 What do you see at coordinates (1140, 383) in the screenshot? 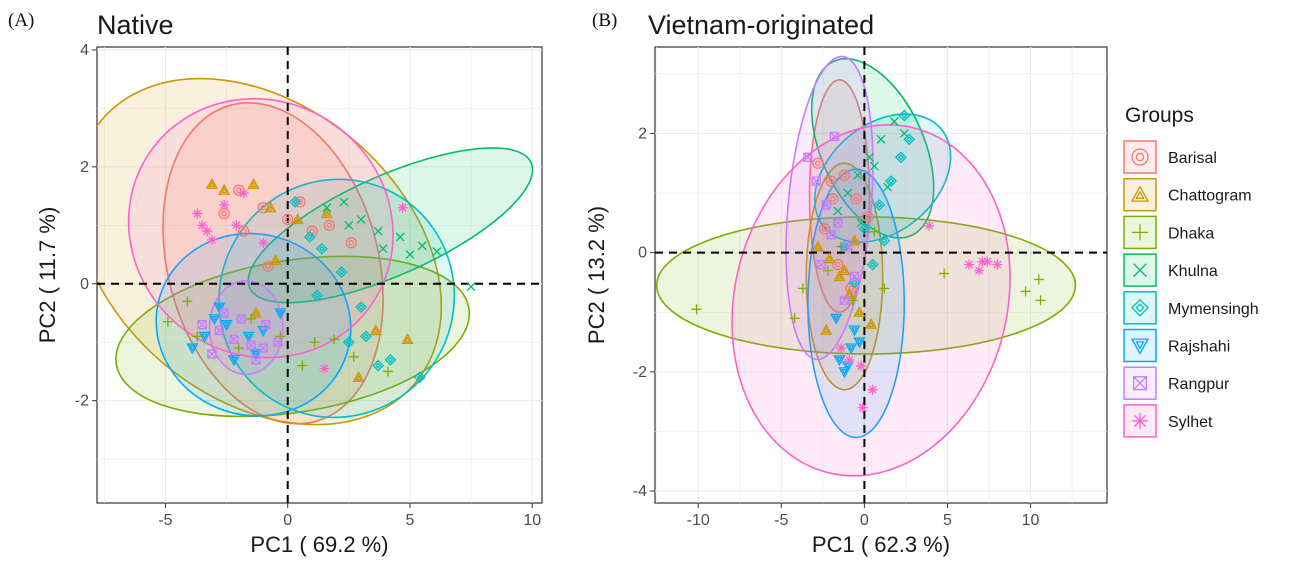
I see `legend-symbol-rangpur` at bounding box center [1140, 383].